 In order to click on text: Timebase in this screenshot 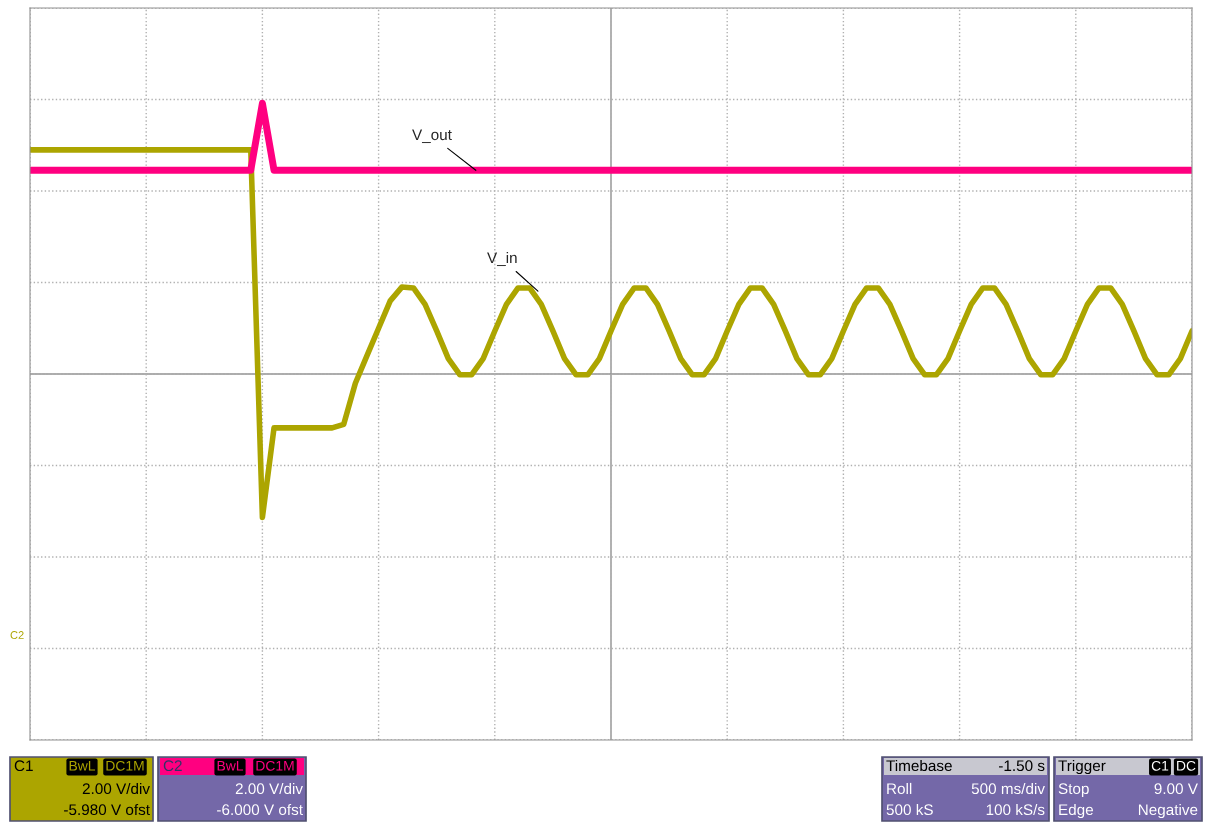, I will do `click(919, 765)`.